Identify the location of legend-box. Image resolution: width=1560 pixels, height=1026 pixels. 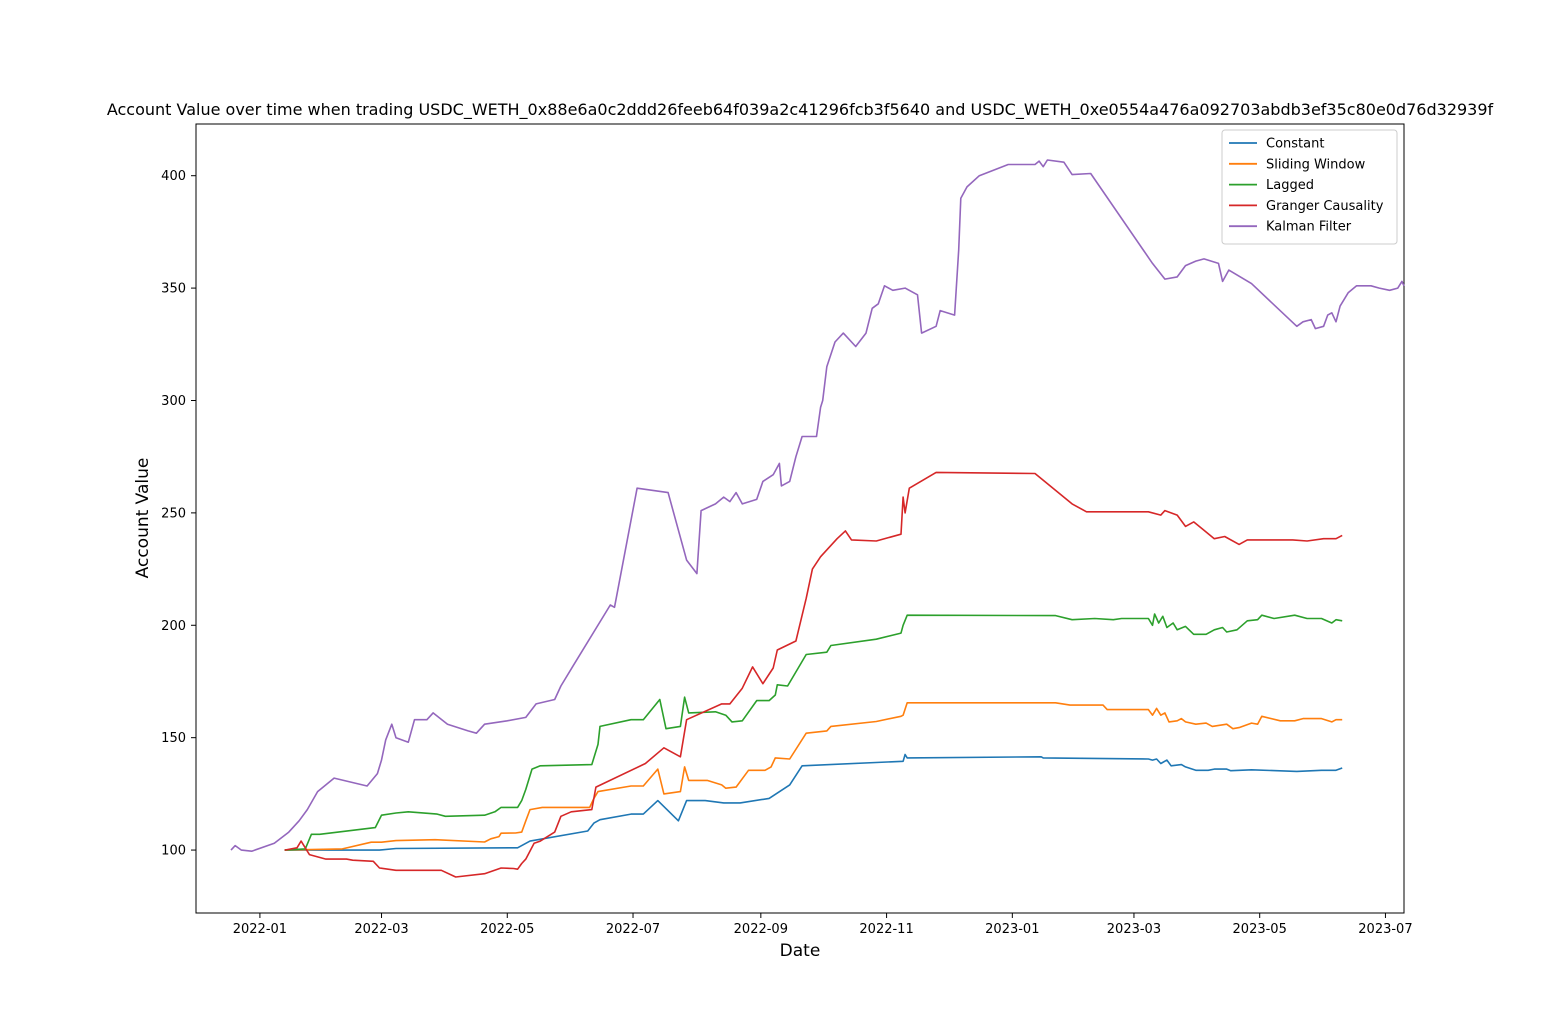
(1309, 187).